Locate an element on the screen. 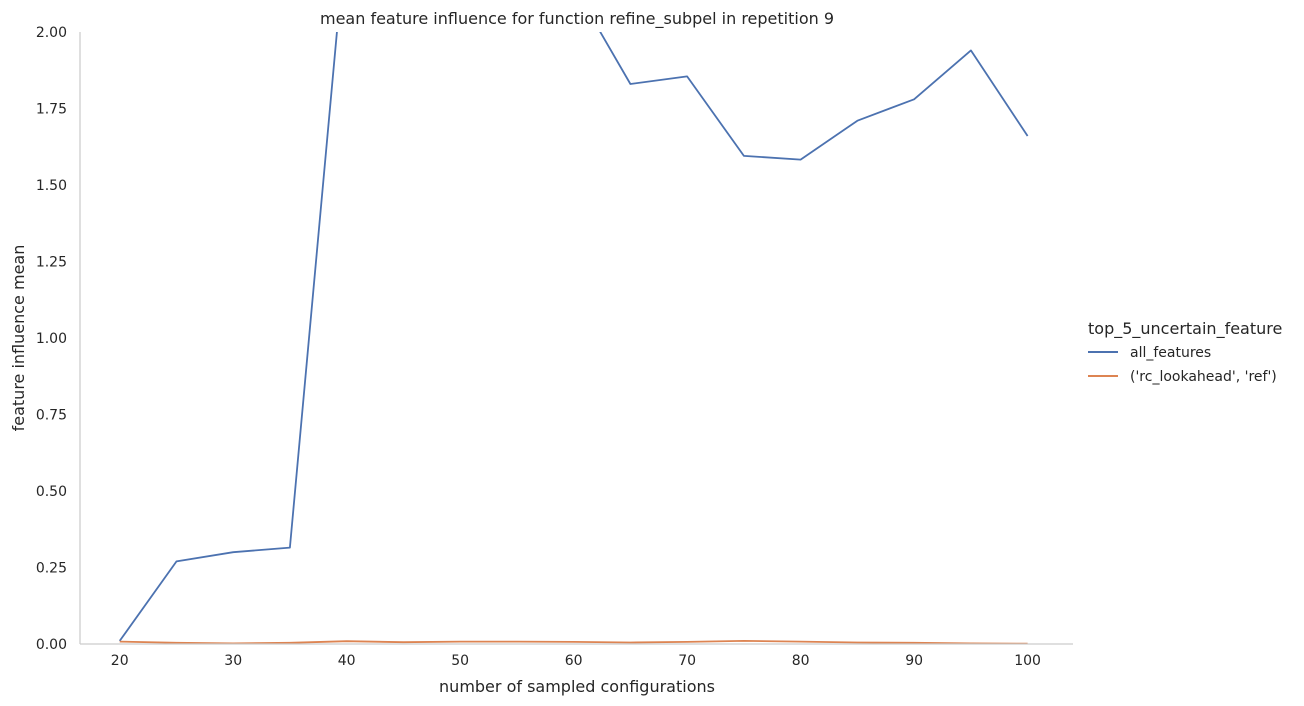 Image resolution: width=1304 pixels, height=706 pixels. legend-label: all_features is located at coordinates (1170, 353).